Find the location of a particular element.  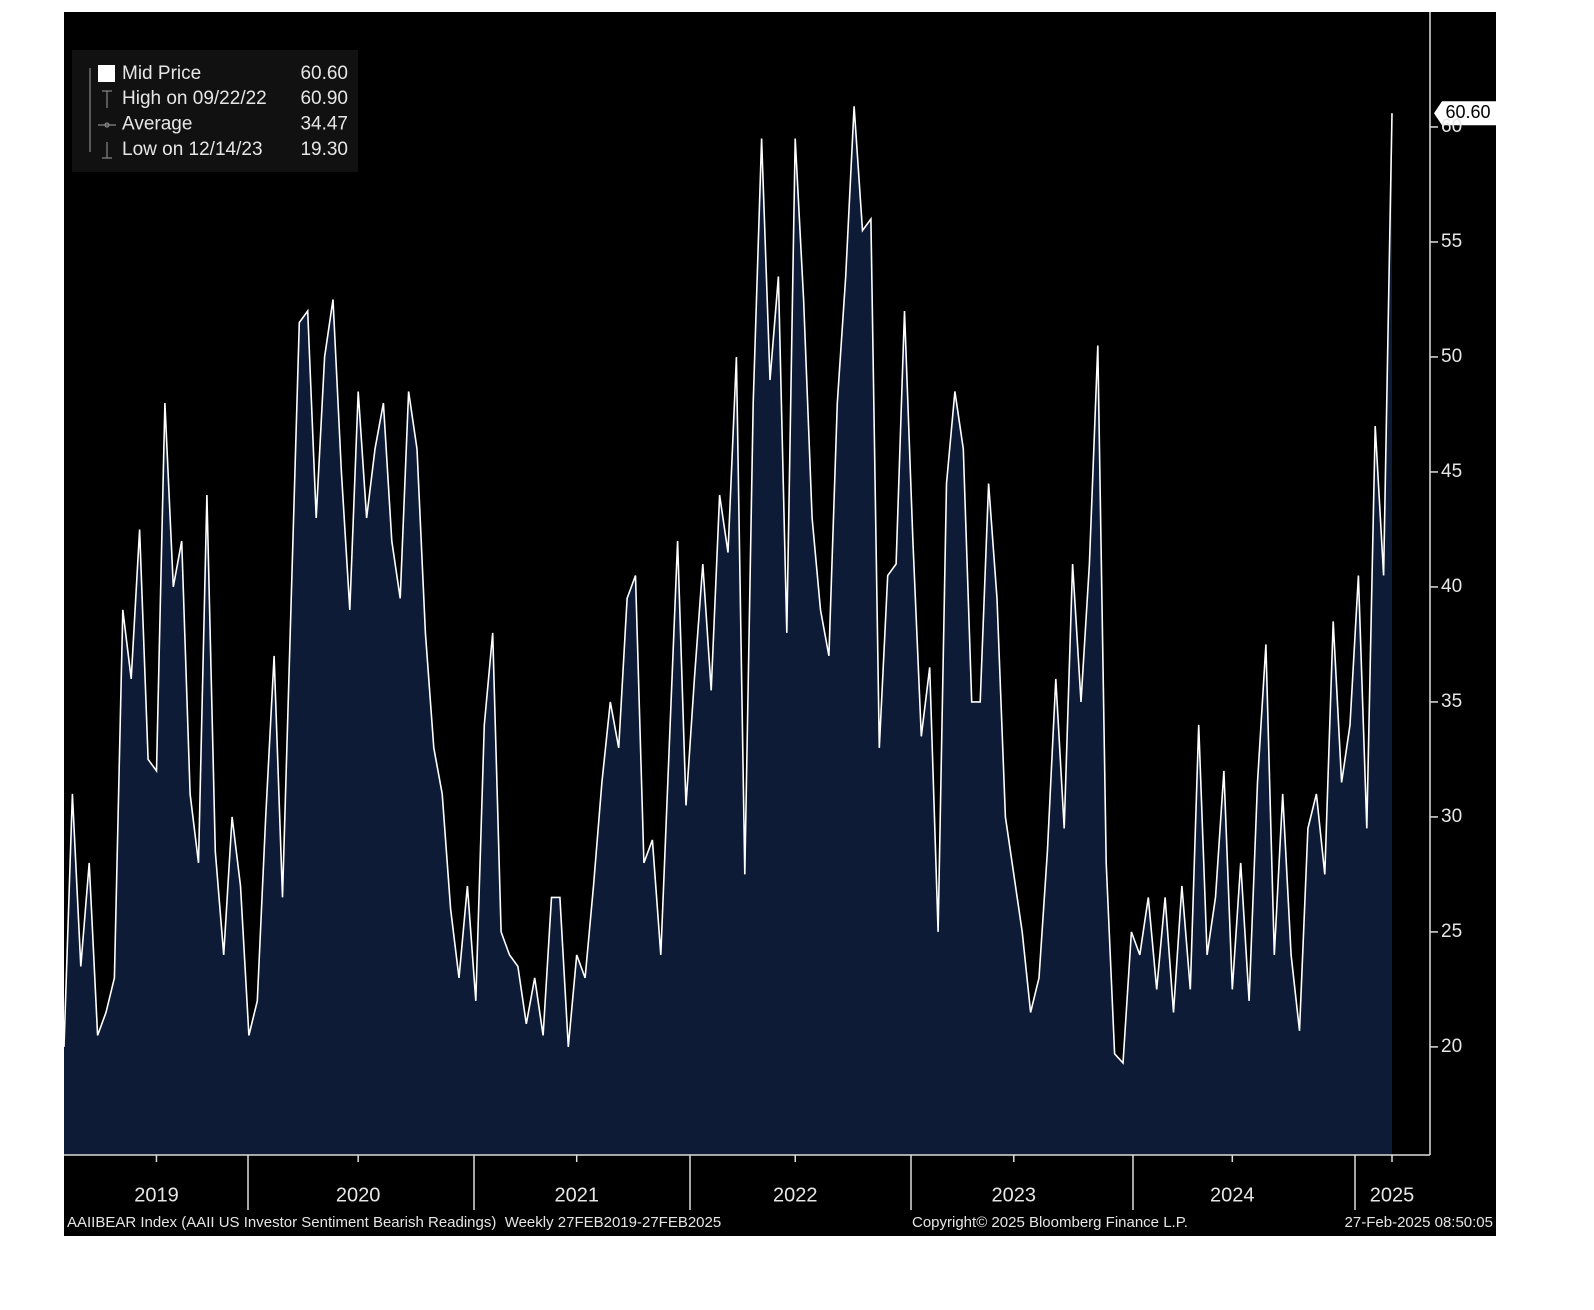

legend-value: 60.60 is located at coordinates (324, 73).